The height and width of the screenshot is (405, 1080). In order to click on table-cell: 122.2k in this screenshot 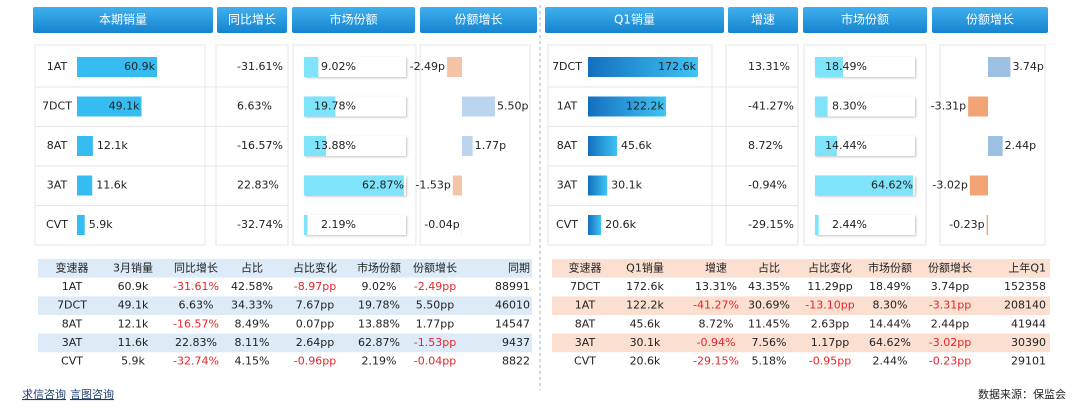, I will do `click(645, 305)`.